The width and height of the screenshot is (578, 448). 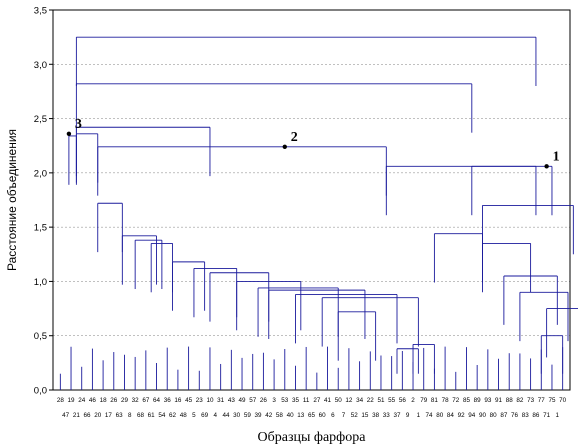 What do you see at coordinates (40, 336) in the screenshot?
I see `y-tick-label: 0,5` at bounding box center [40, 336].